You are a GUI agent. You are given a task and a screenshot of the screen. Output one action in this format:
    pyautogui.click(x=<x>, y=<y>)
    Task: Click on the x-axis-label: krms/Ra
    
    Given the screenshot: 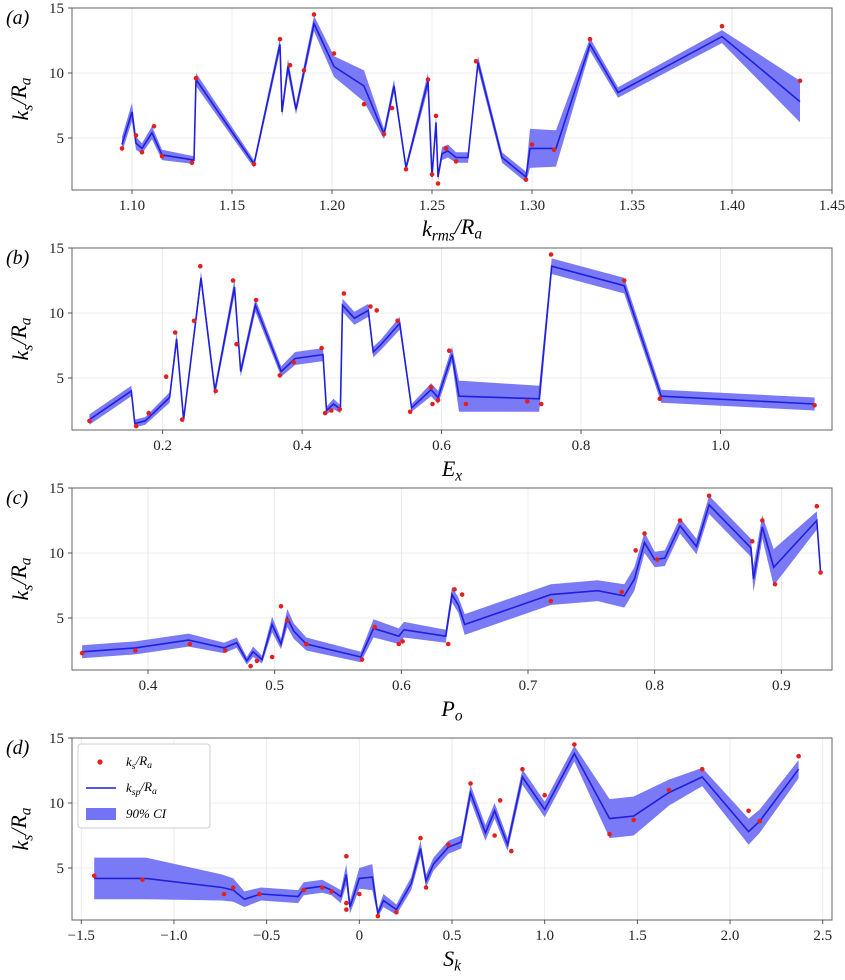 What is the action you would take?
    pyautogui.click(x=452, y=229)
    